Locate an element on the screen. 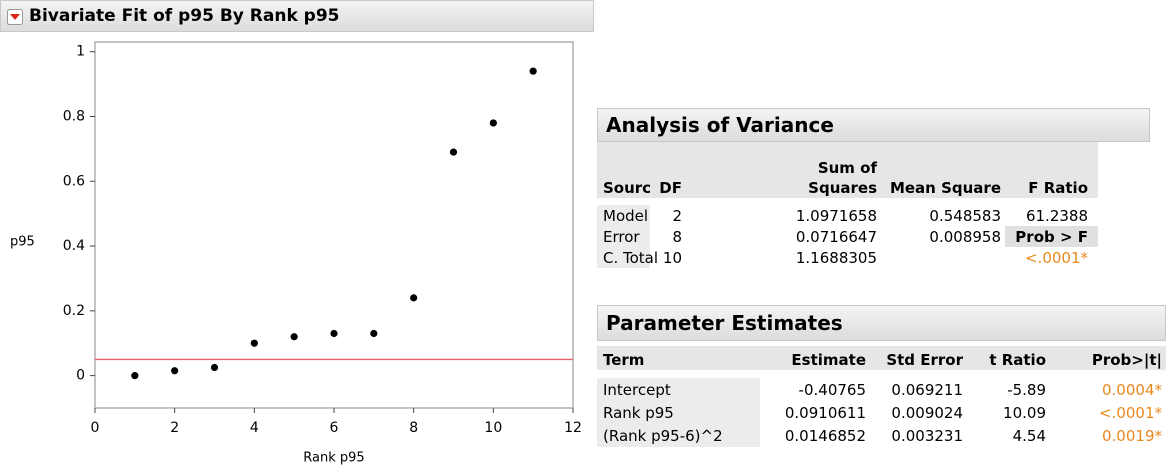  x-axis-label: Rank p95 is located at coordinates (333, 458).